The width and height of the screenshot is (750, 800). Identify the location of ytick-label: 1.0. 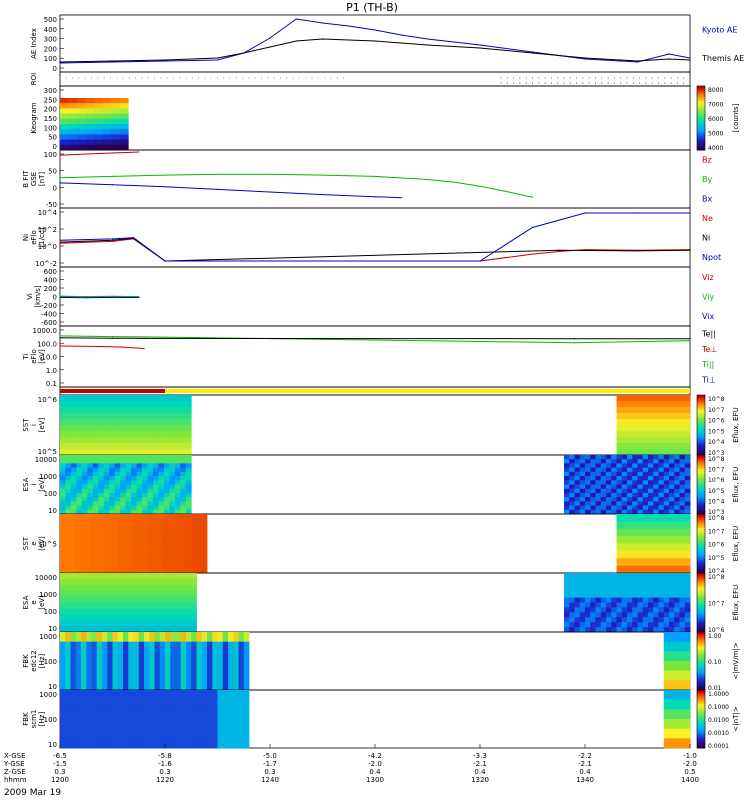
(51, 371).